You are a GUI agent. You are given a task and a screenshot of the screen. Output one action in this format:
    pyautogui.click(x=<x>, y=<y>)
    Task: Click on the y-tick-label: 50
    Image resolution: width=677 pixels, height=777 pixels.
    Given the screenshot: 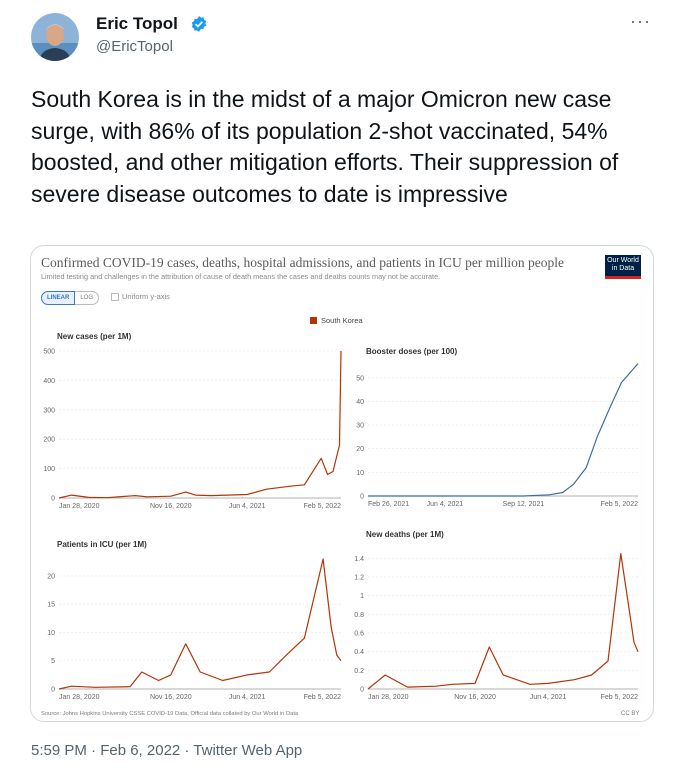 What is the action you would take?
    pyautogui.click(x=360, y=378)
    